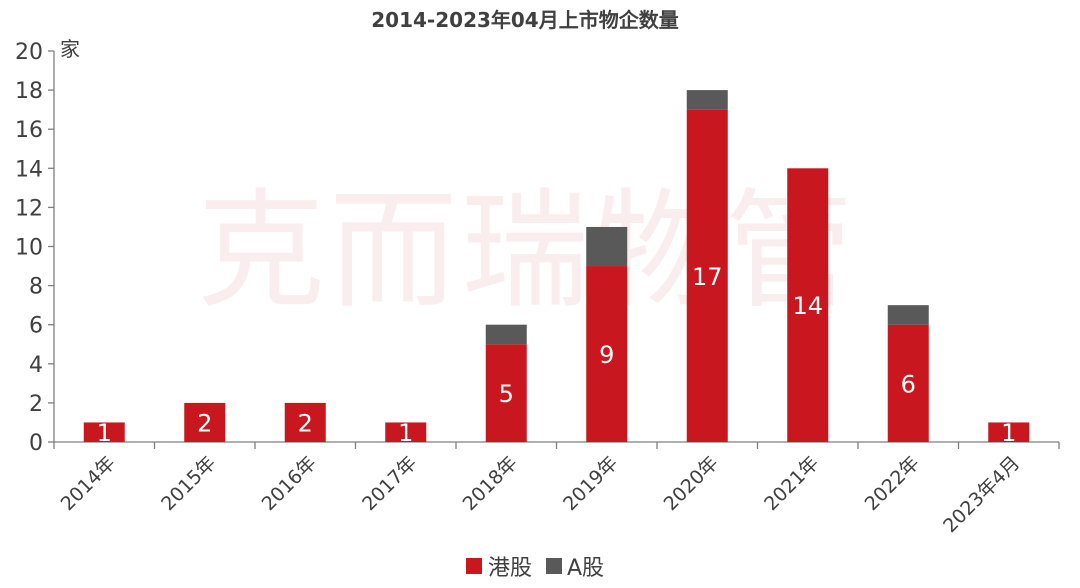 Image resolution: width=1080 pixels, height=588 pixels. I want to click on x-tick-label: 2014年, so click(88, 483).